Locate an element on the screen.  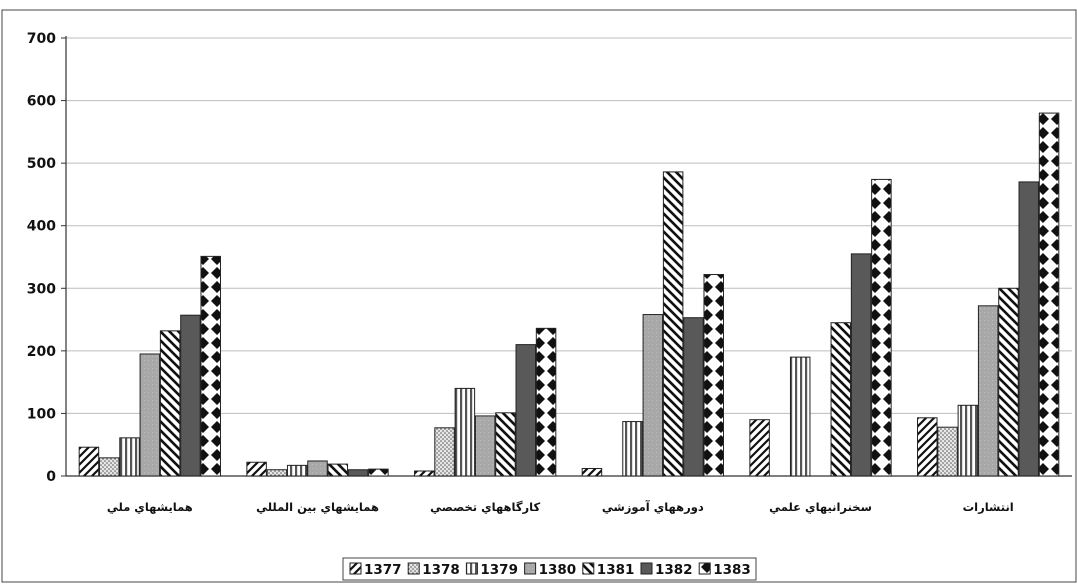
legend-label-1381: 1381 is located at coordinates (616, 570).